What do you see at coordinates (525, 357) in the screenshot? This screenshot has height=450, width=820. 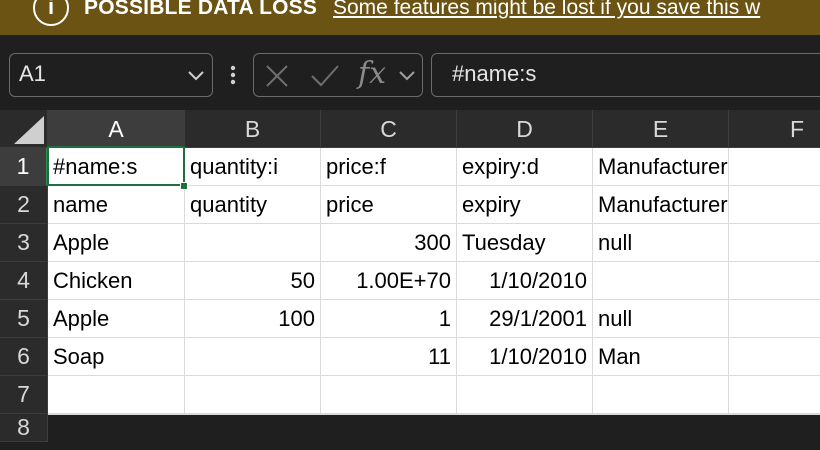 I see `cell-d6: 1/10/2010` at bounding box center [525, 357].